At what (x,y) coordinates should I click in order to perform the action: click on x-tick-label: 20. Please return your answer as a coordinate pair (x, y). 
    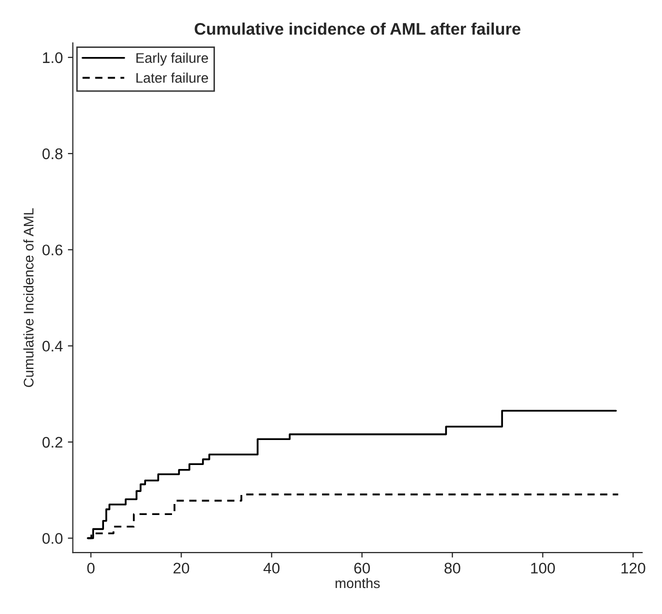
    Looking at the image, I should click on (182, 568).